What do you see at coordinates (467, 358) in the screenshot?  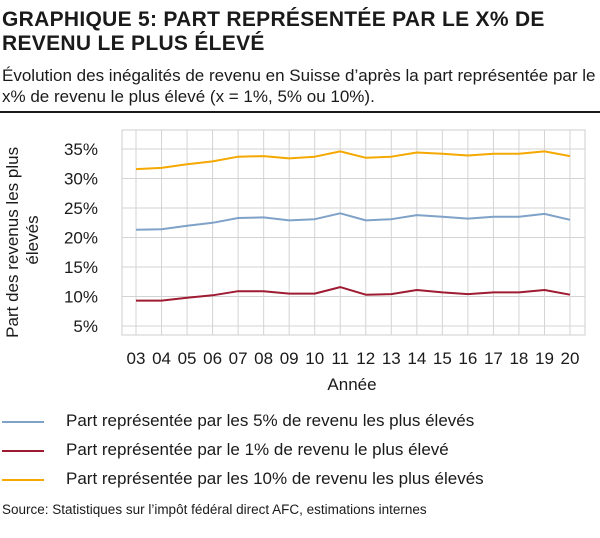 I see `x-tick-label: 16` at bounding box center [467, 358].